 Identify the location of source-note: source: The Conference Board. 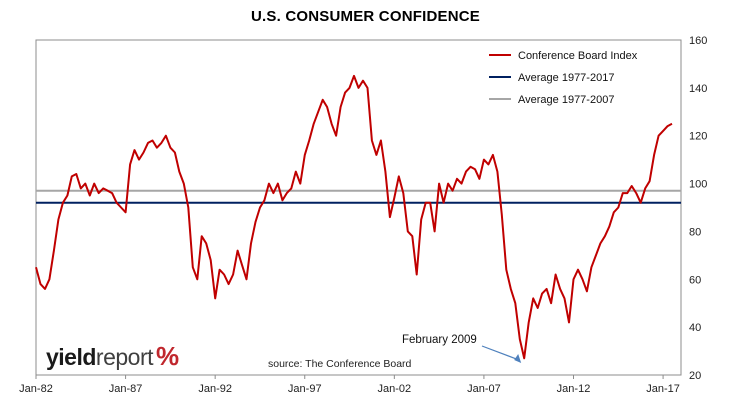
(340, 364).